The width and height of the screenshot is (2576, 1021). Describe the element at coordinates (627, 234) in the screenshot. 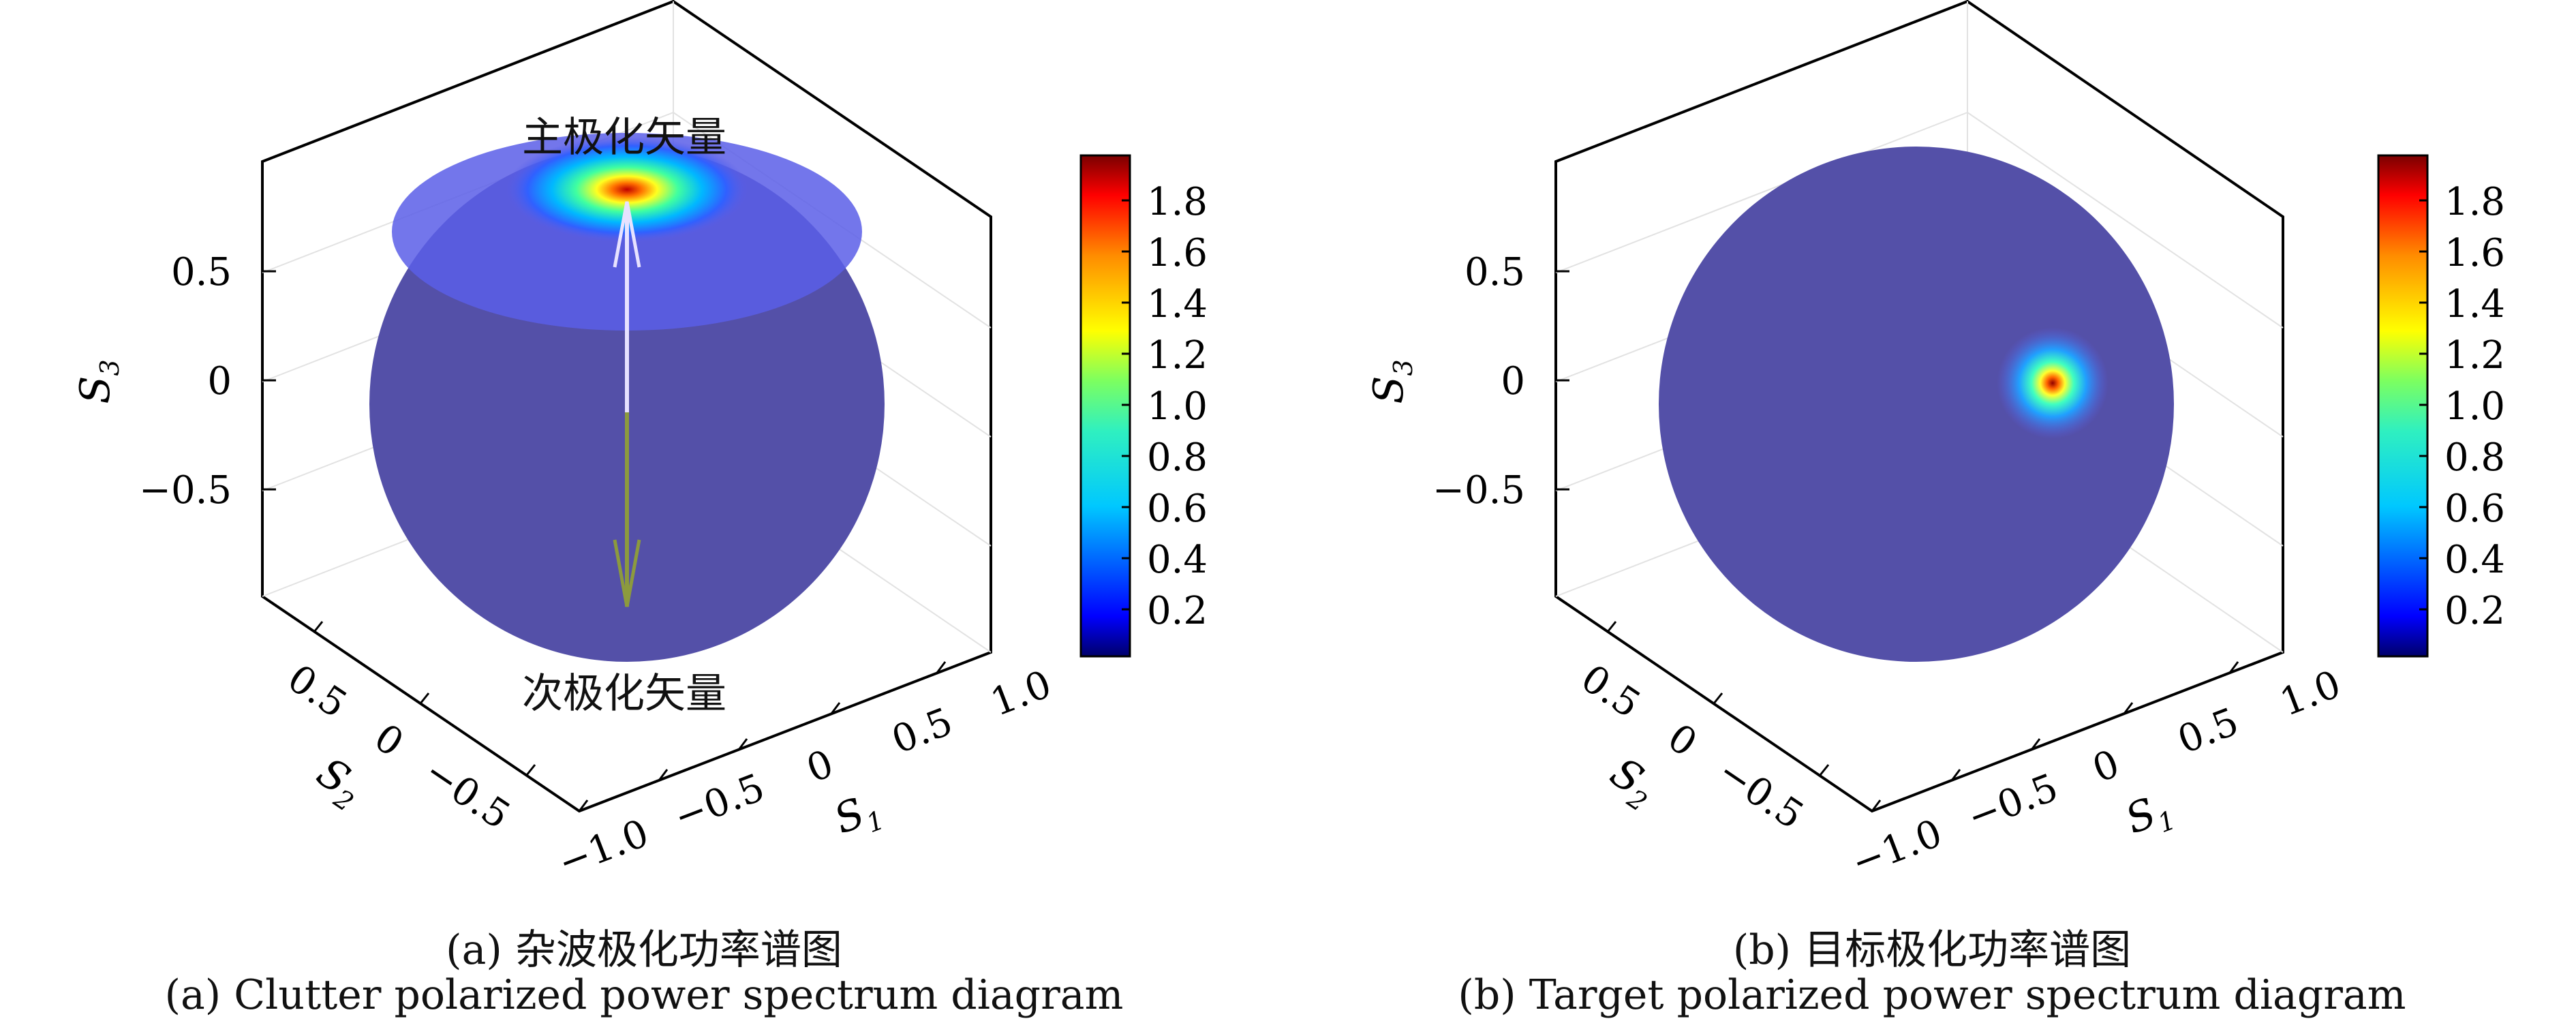

I see `arrow-main-head-a` at that location.